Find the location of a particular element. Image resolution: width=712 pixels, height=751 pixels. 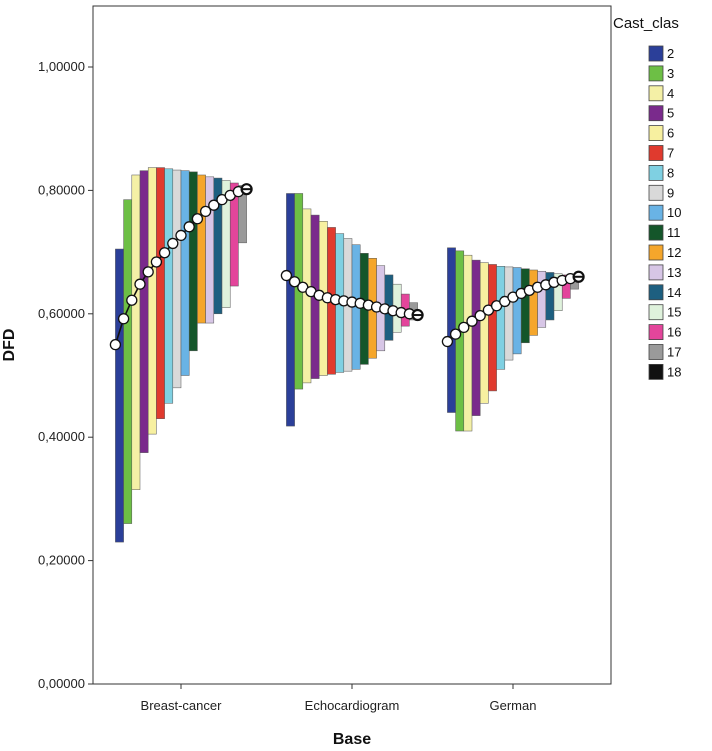

x-tick-label: Breast-cancer is located at coordinates (182, 705).